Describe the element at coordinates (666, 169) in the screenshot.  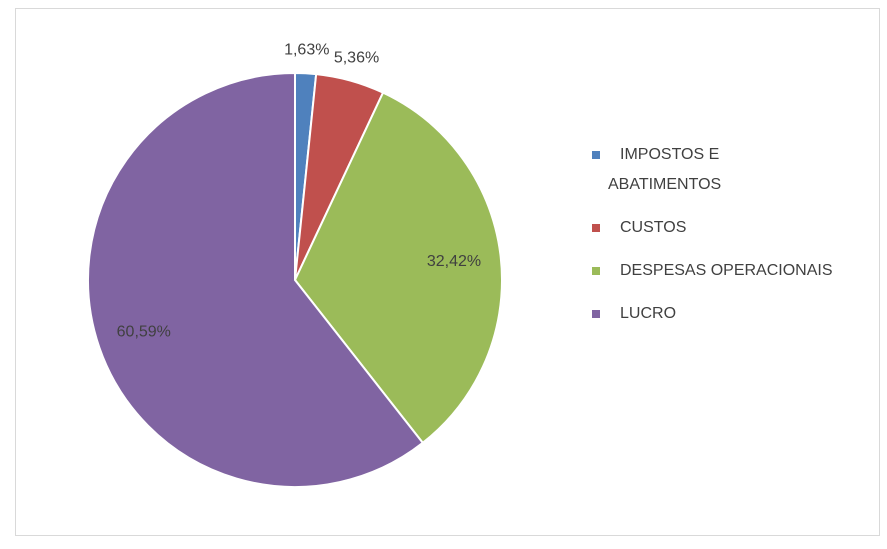
I see `legend-label: IMPOSTOS E ABATIMENTOS` at that location.